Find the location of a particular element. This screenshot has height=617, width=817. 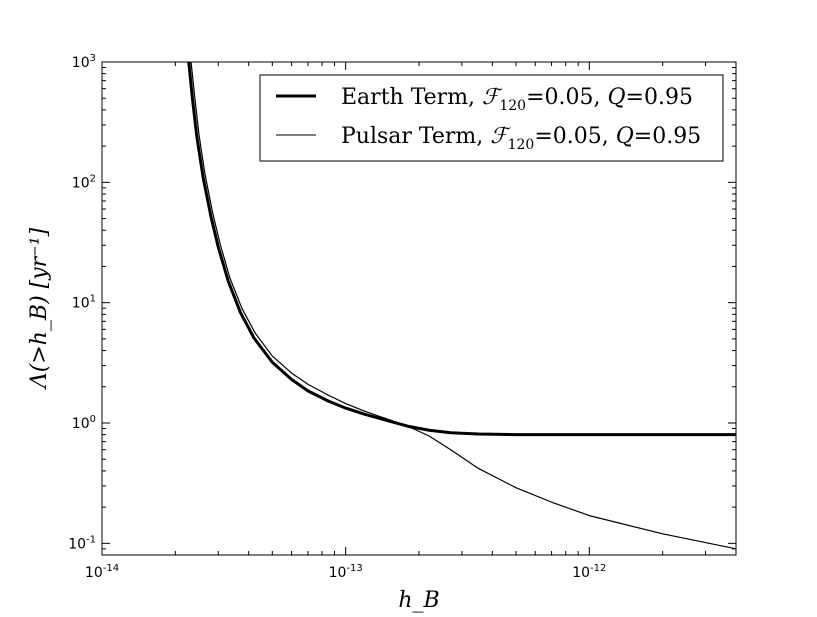

legend-label-earth-term: Earth Term, ℱ120=0.05, Q=0.95 is located at coordinates (517, 99).